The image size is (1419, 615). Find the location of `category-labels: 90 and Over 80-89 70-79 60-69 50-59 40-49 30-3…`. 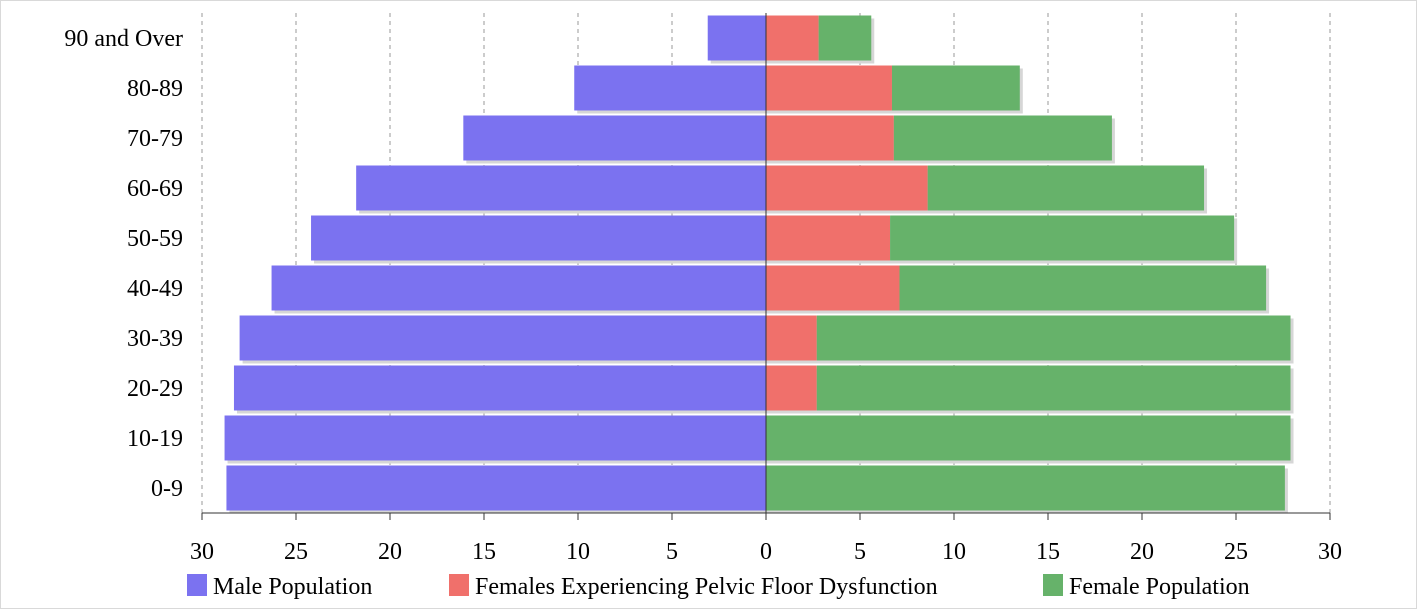

category-labels: 90 and Over 80-89 70-79 60-69 50-59 40-49 30-3… is located at coordinates (123, 264).